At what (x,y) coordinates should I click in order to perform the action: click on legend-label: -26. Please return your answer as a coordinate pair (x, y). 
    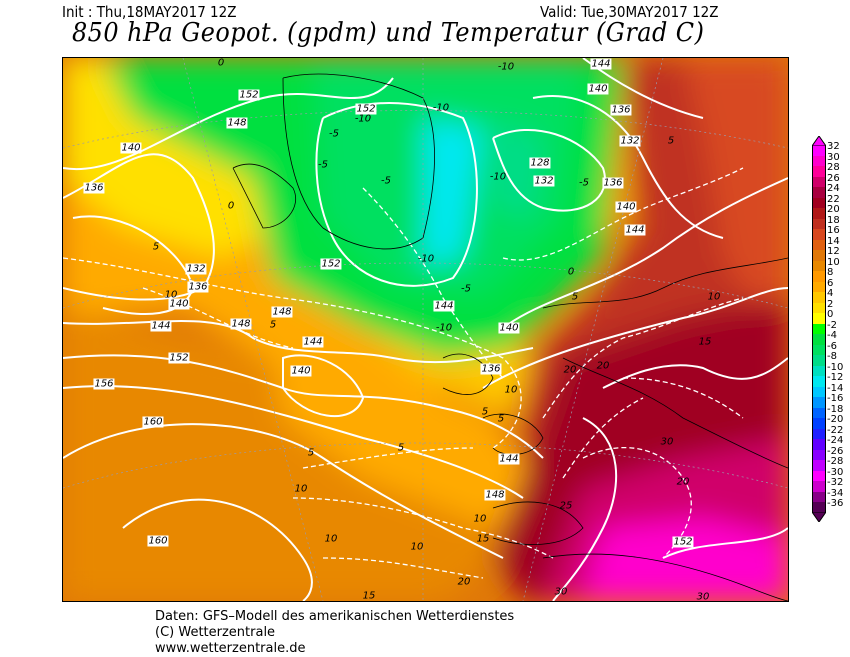
    Looking at the image, I should click on (835, 451).